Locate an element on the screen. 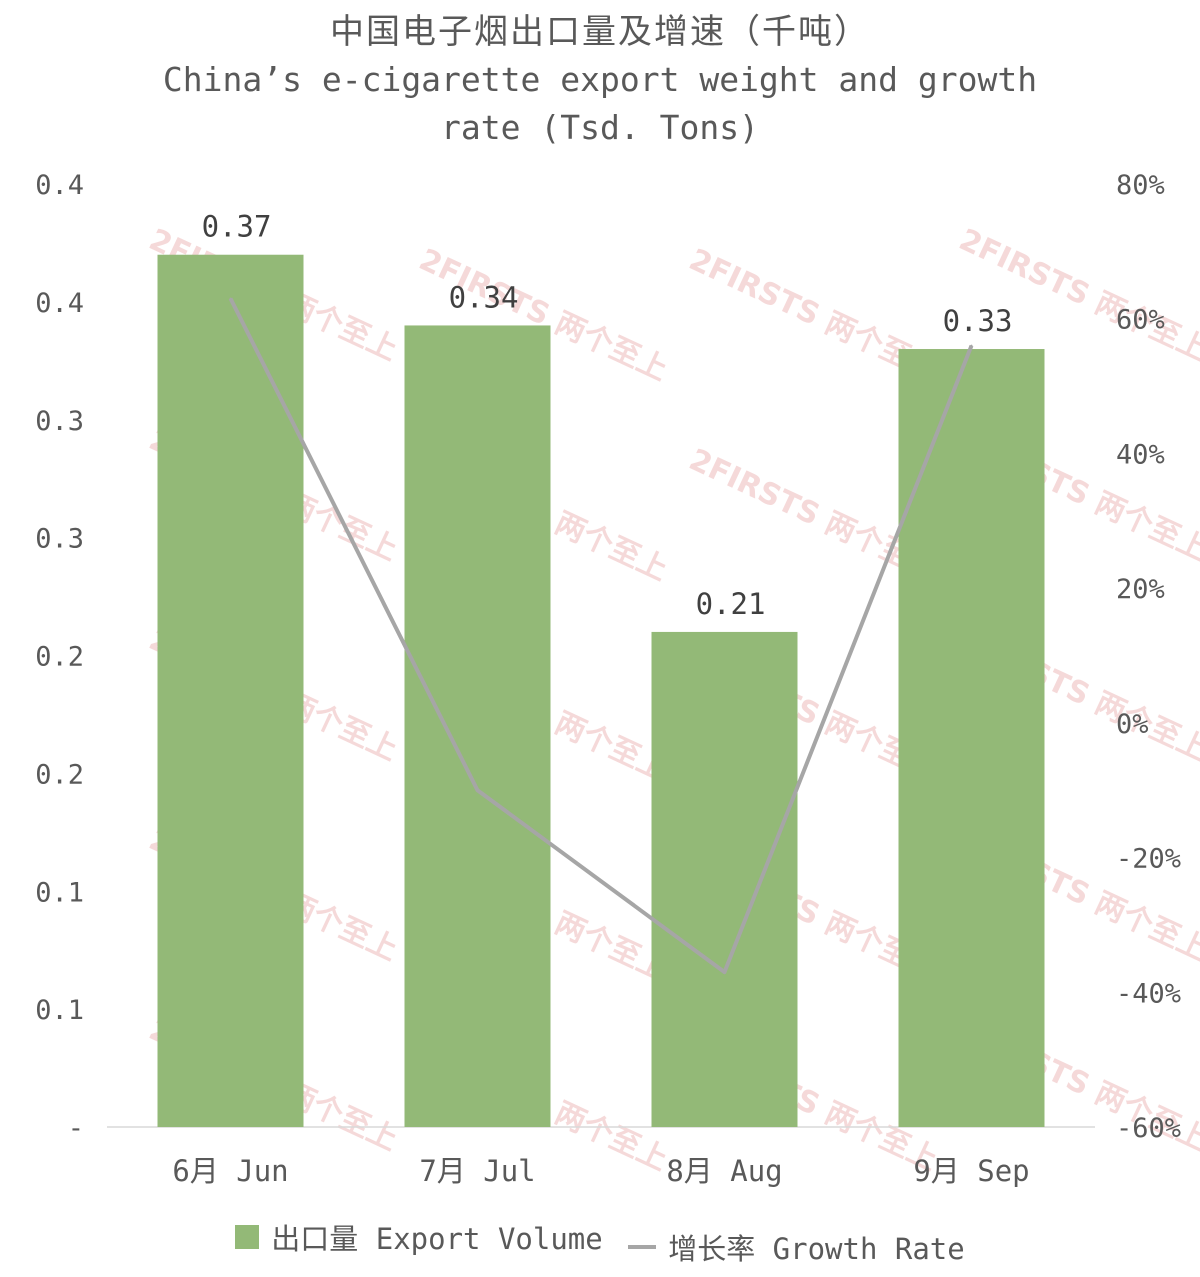 Image resolution: width=1200 pixels, height=1277 pixels. legend: 出口量 Export Volume 增长率 Growth Rate is located at coordinates (600, 1242).